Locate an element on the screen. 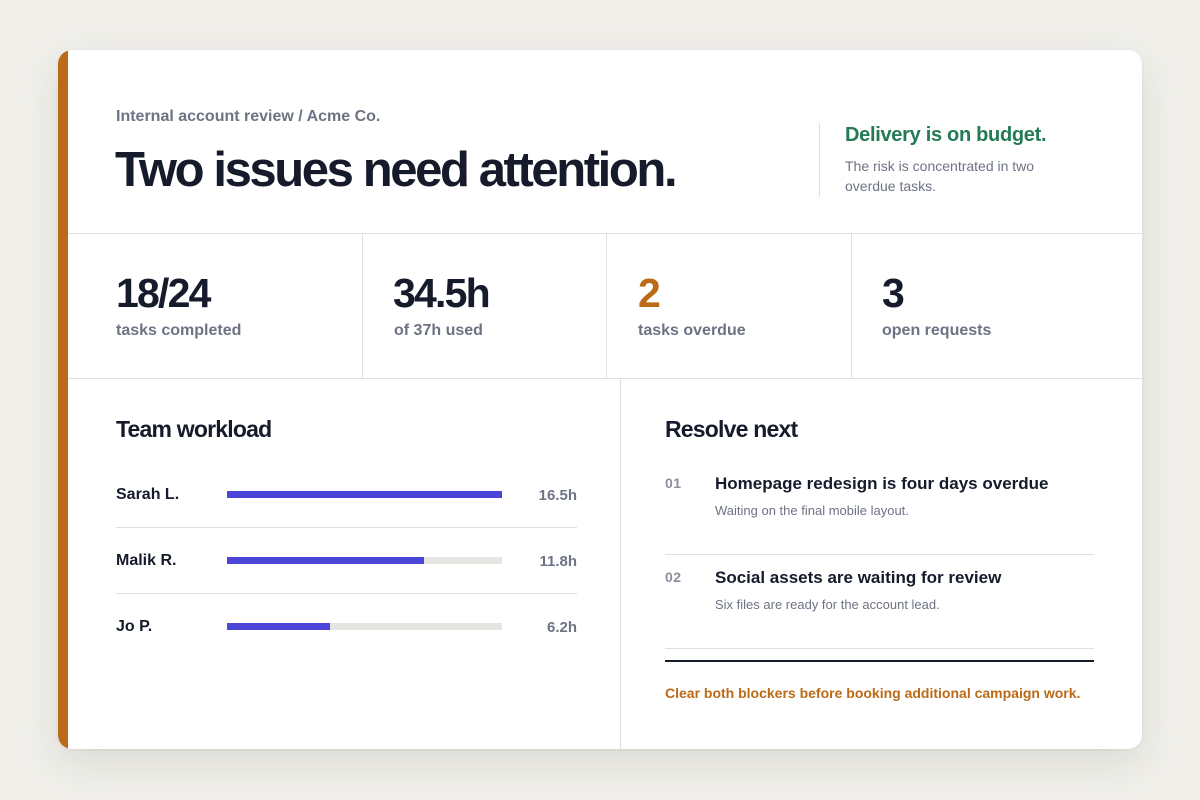  member-hours: 11.8h is located at coordinates (558, 561).